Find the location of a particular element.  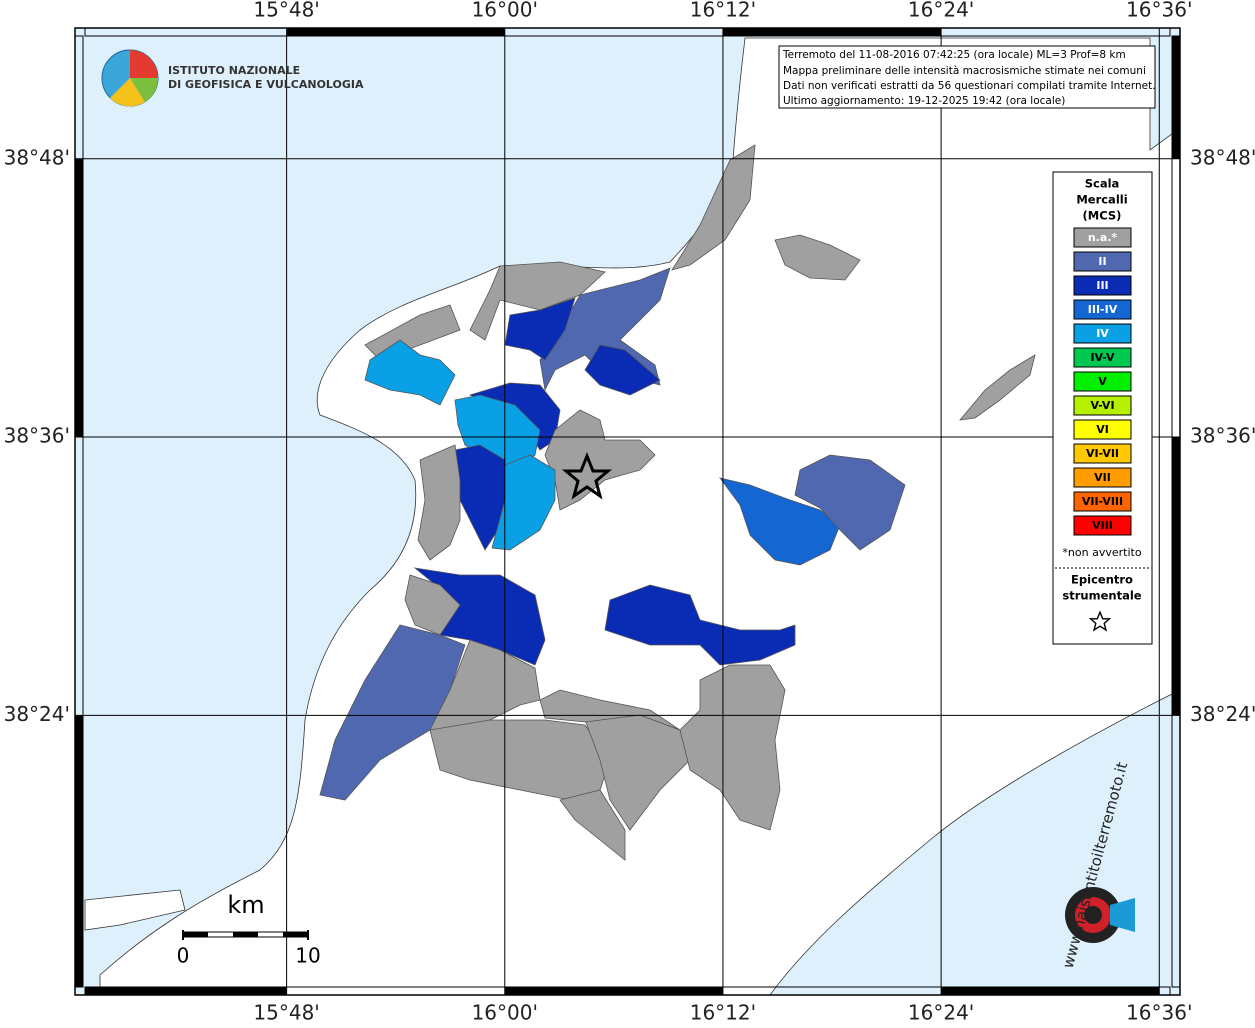

legend-title: (MCS) is located at coordinates (1102, 216).